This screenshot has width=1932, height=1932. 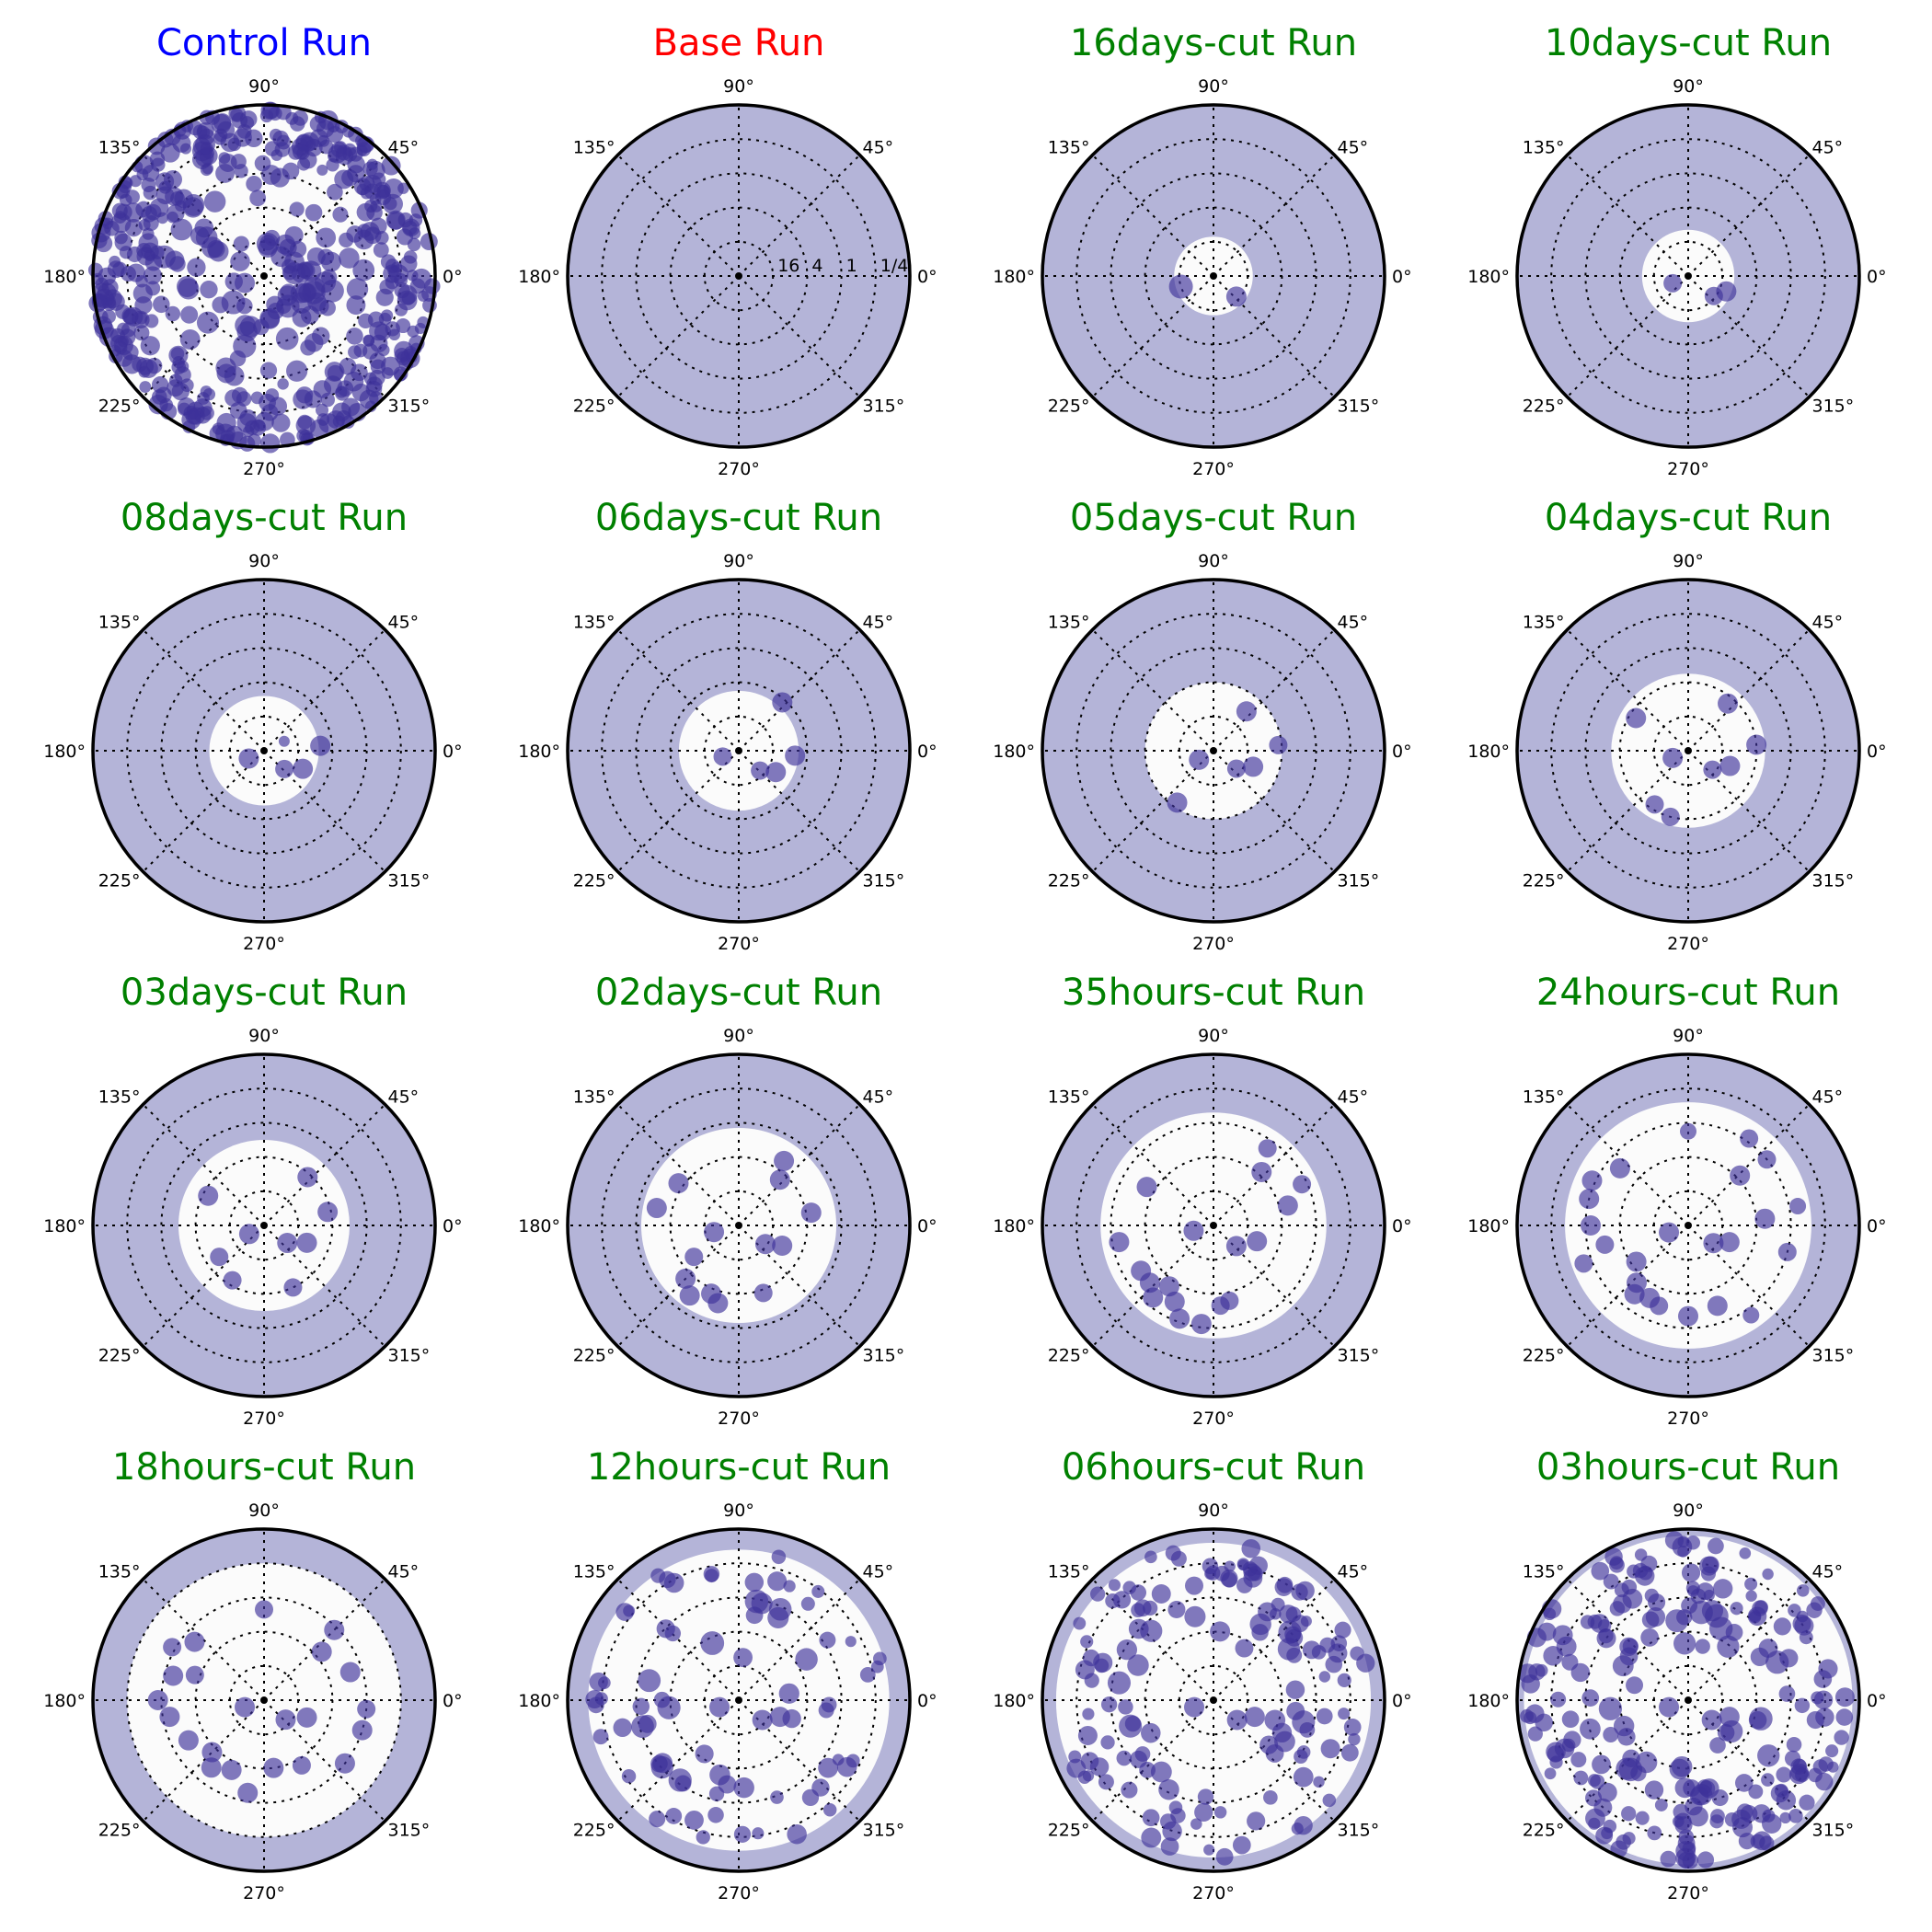 What do you see at coordinates (851, 266) in the screenshot?
I see `radial-tick-label: 1` at bounding box center [851, 266].